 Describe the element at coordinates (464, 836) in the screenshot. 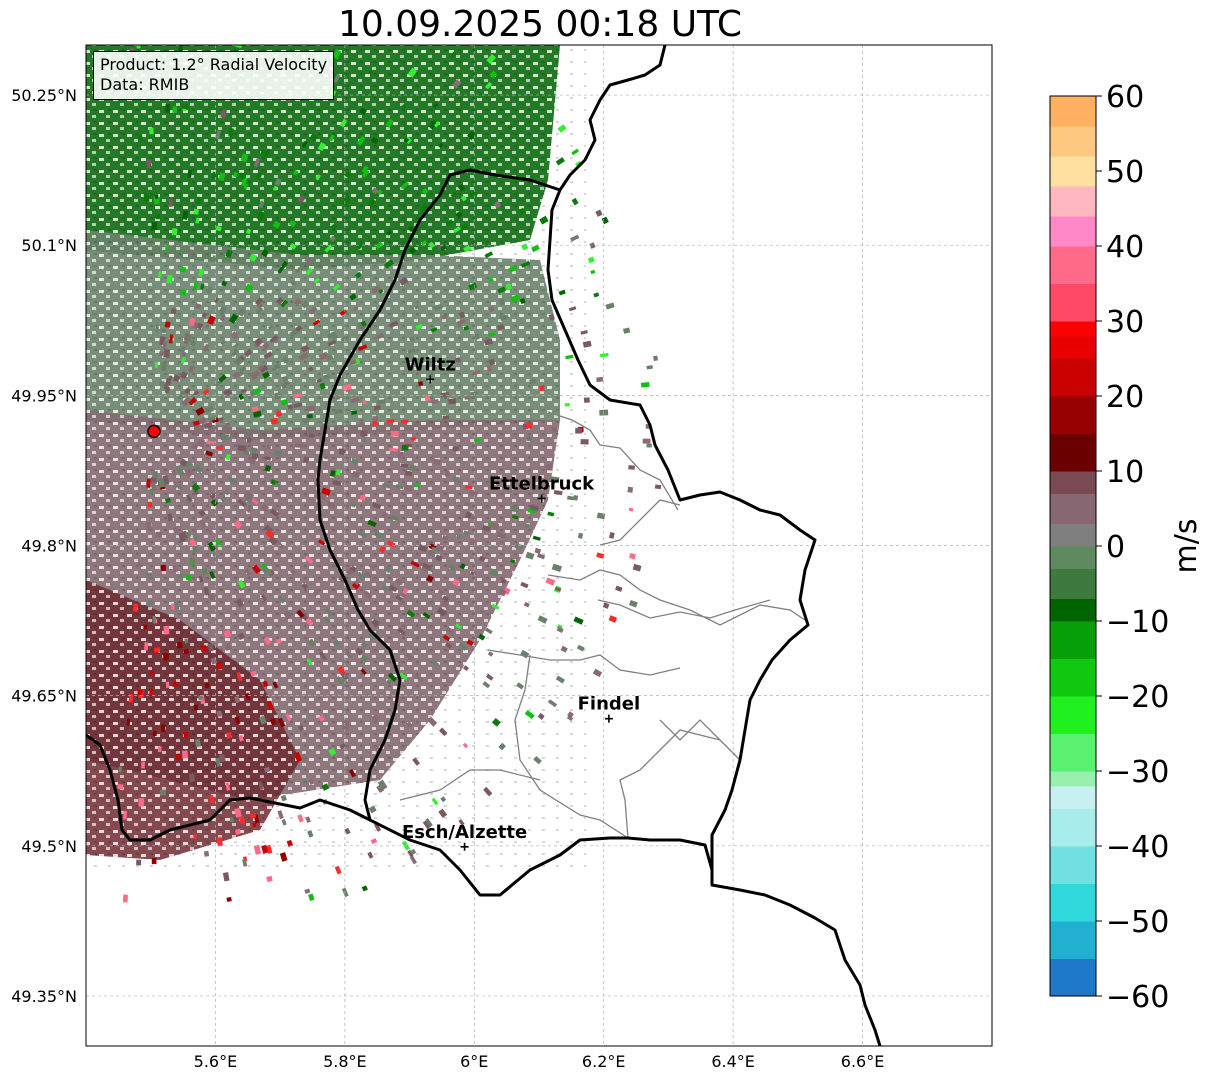

I see `city-esch-alzette: Esch/Alzette` at that location.